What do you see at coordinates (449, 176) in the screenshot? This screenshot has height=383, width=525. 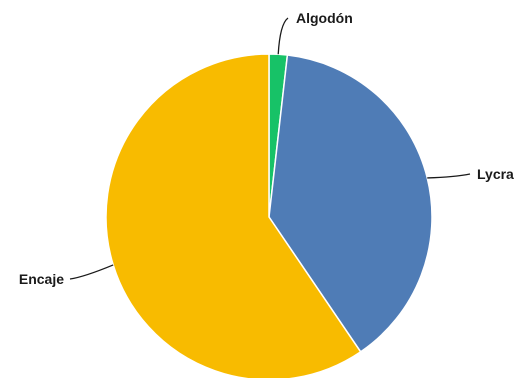 I see `leader-line-lycra` at bounding box center [449, 176].